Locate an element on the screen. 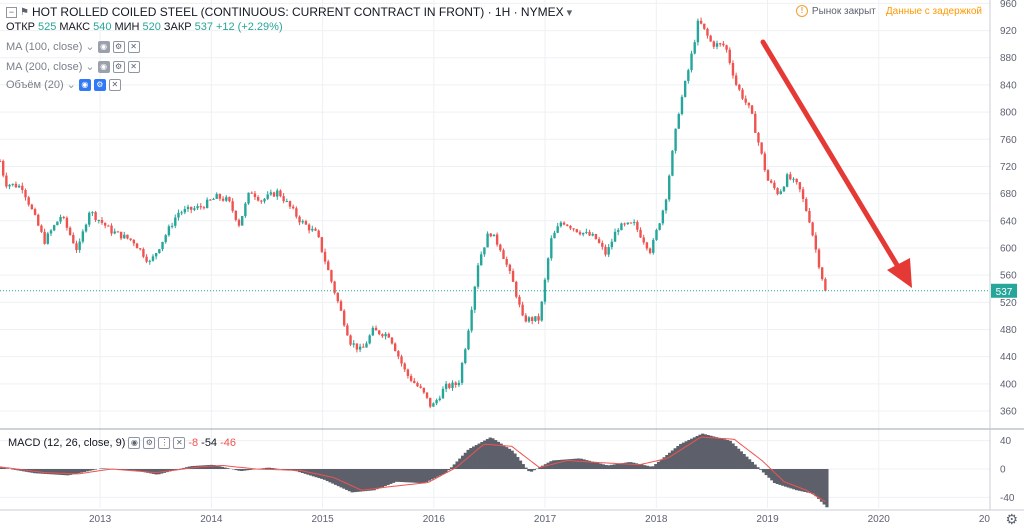  low-value: 520 is located at coordinates (151, 27).